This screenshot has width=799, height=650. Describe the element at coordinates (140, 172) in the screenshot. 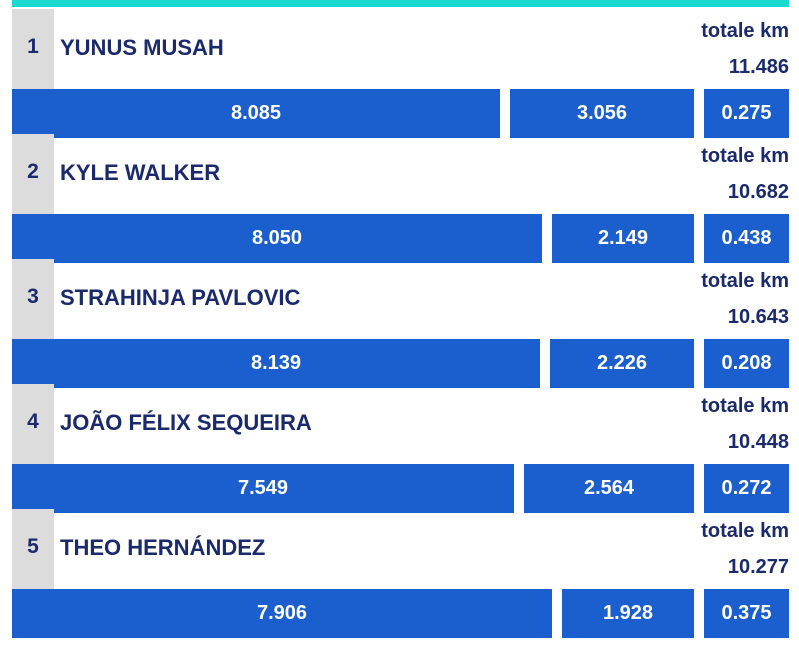

I see `player-name: KYLE WALKER` at that location.